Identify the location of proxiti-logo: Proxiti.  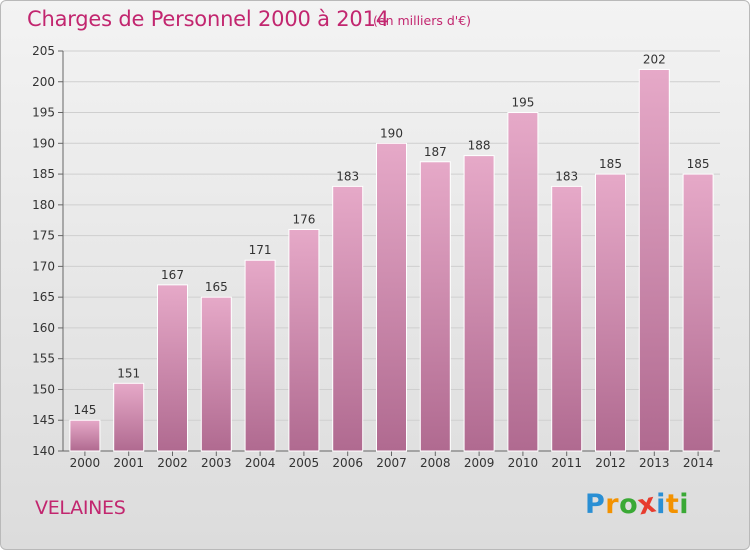
(637, 504).